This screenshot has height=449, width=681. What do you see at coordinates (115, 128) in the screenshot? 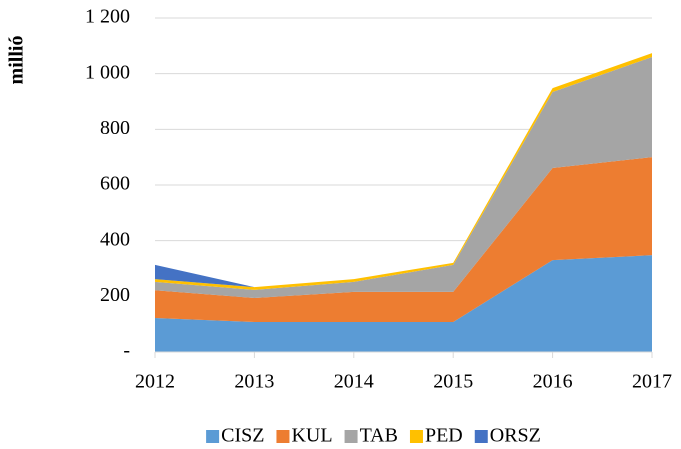
I see `y-tick-label: 800` at bounding box center [115, 128].